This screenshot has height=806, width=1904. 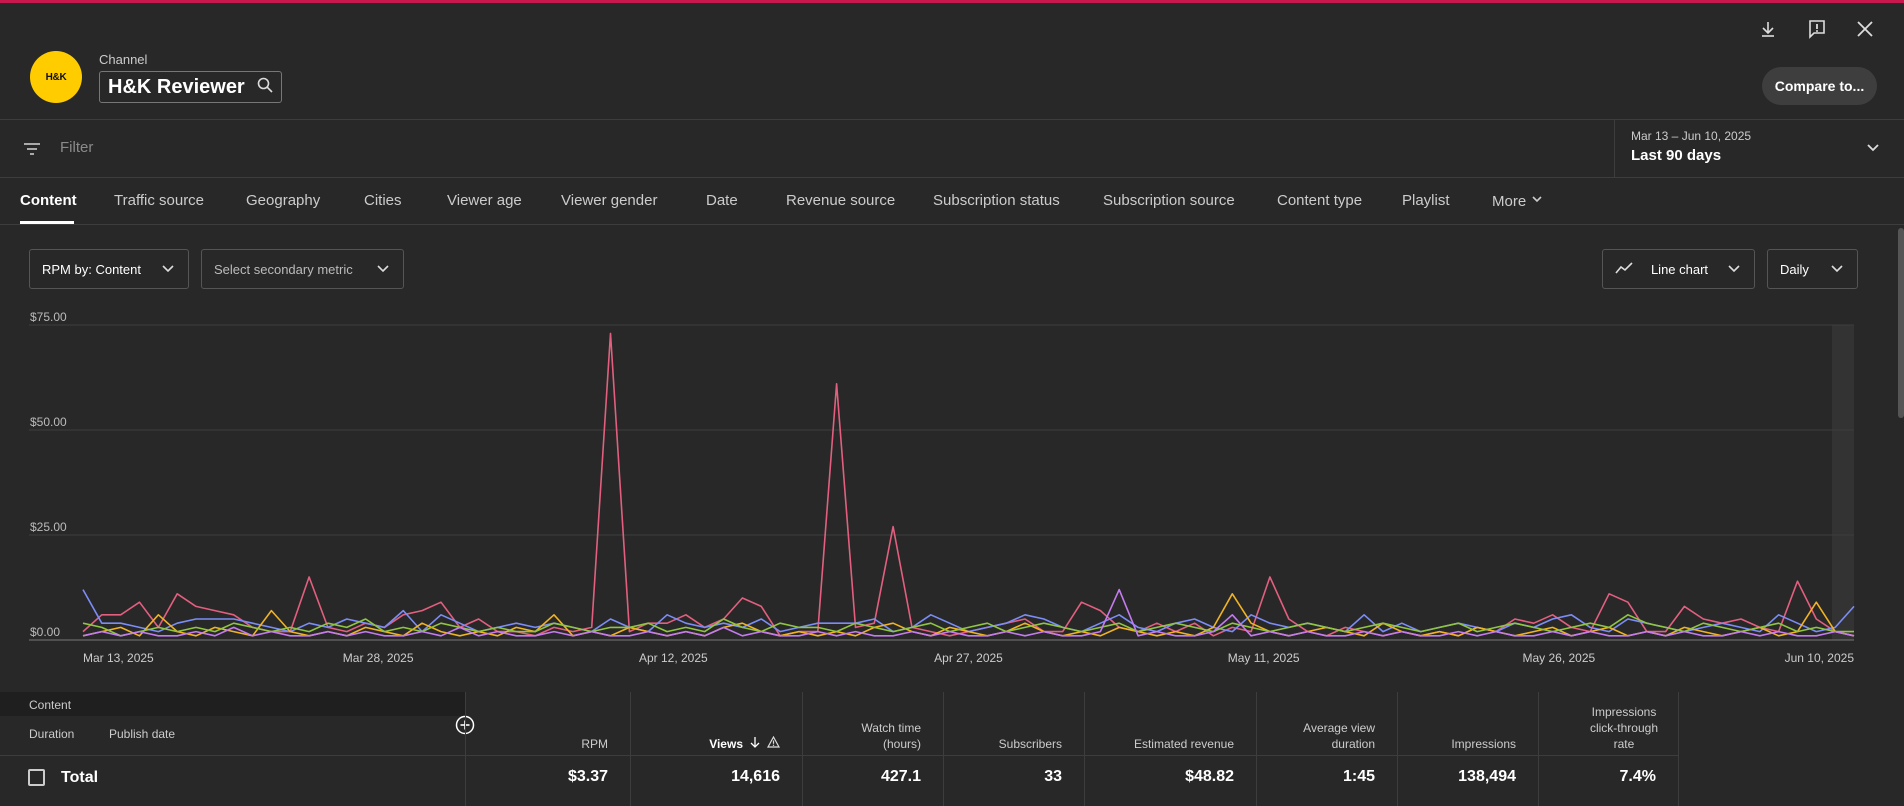 I want to click on y-tick-label: $50.00, so click(x=48, y=422).